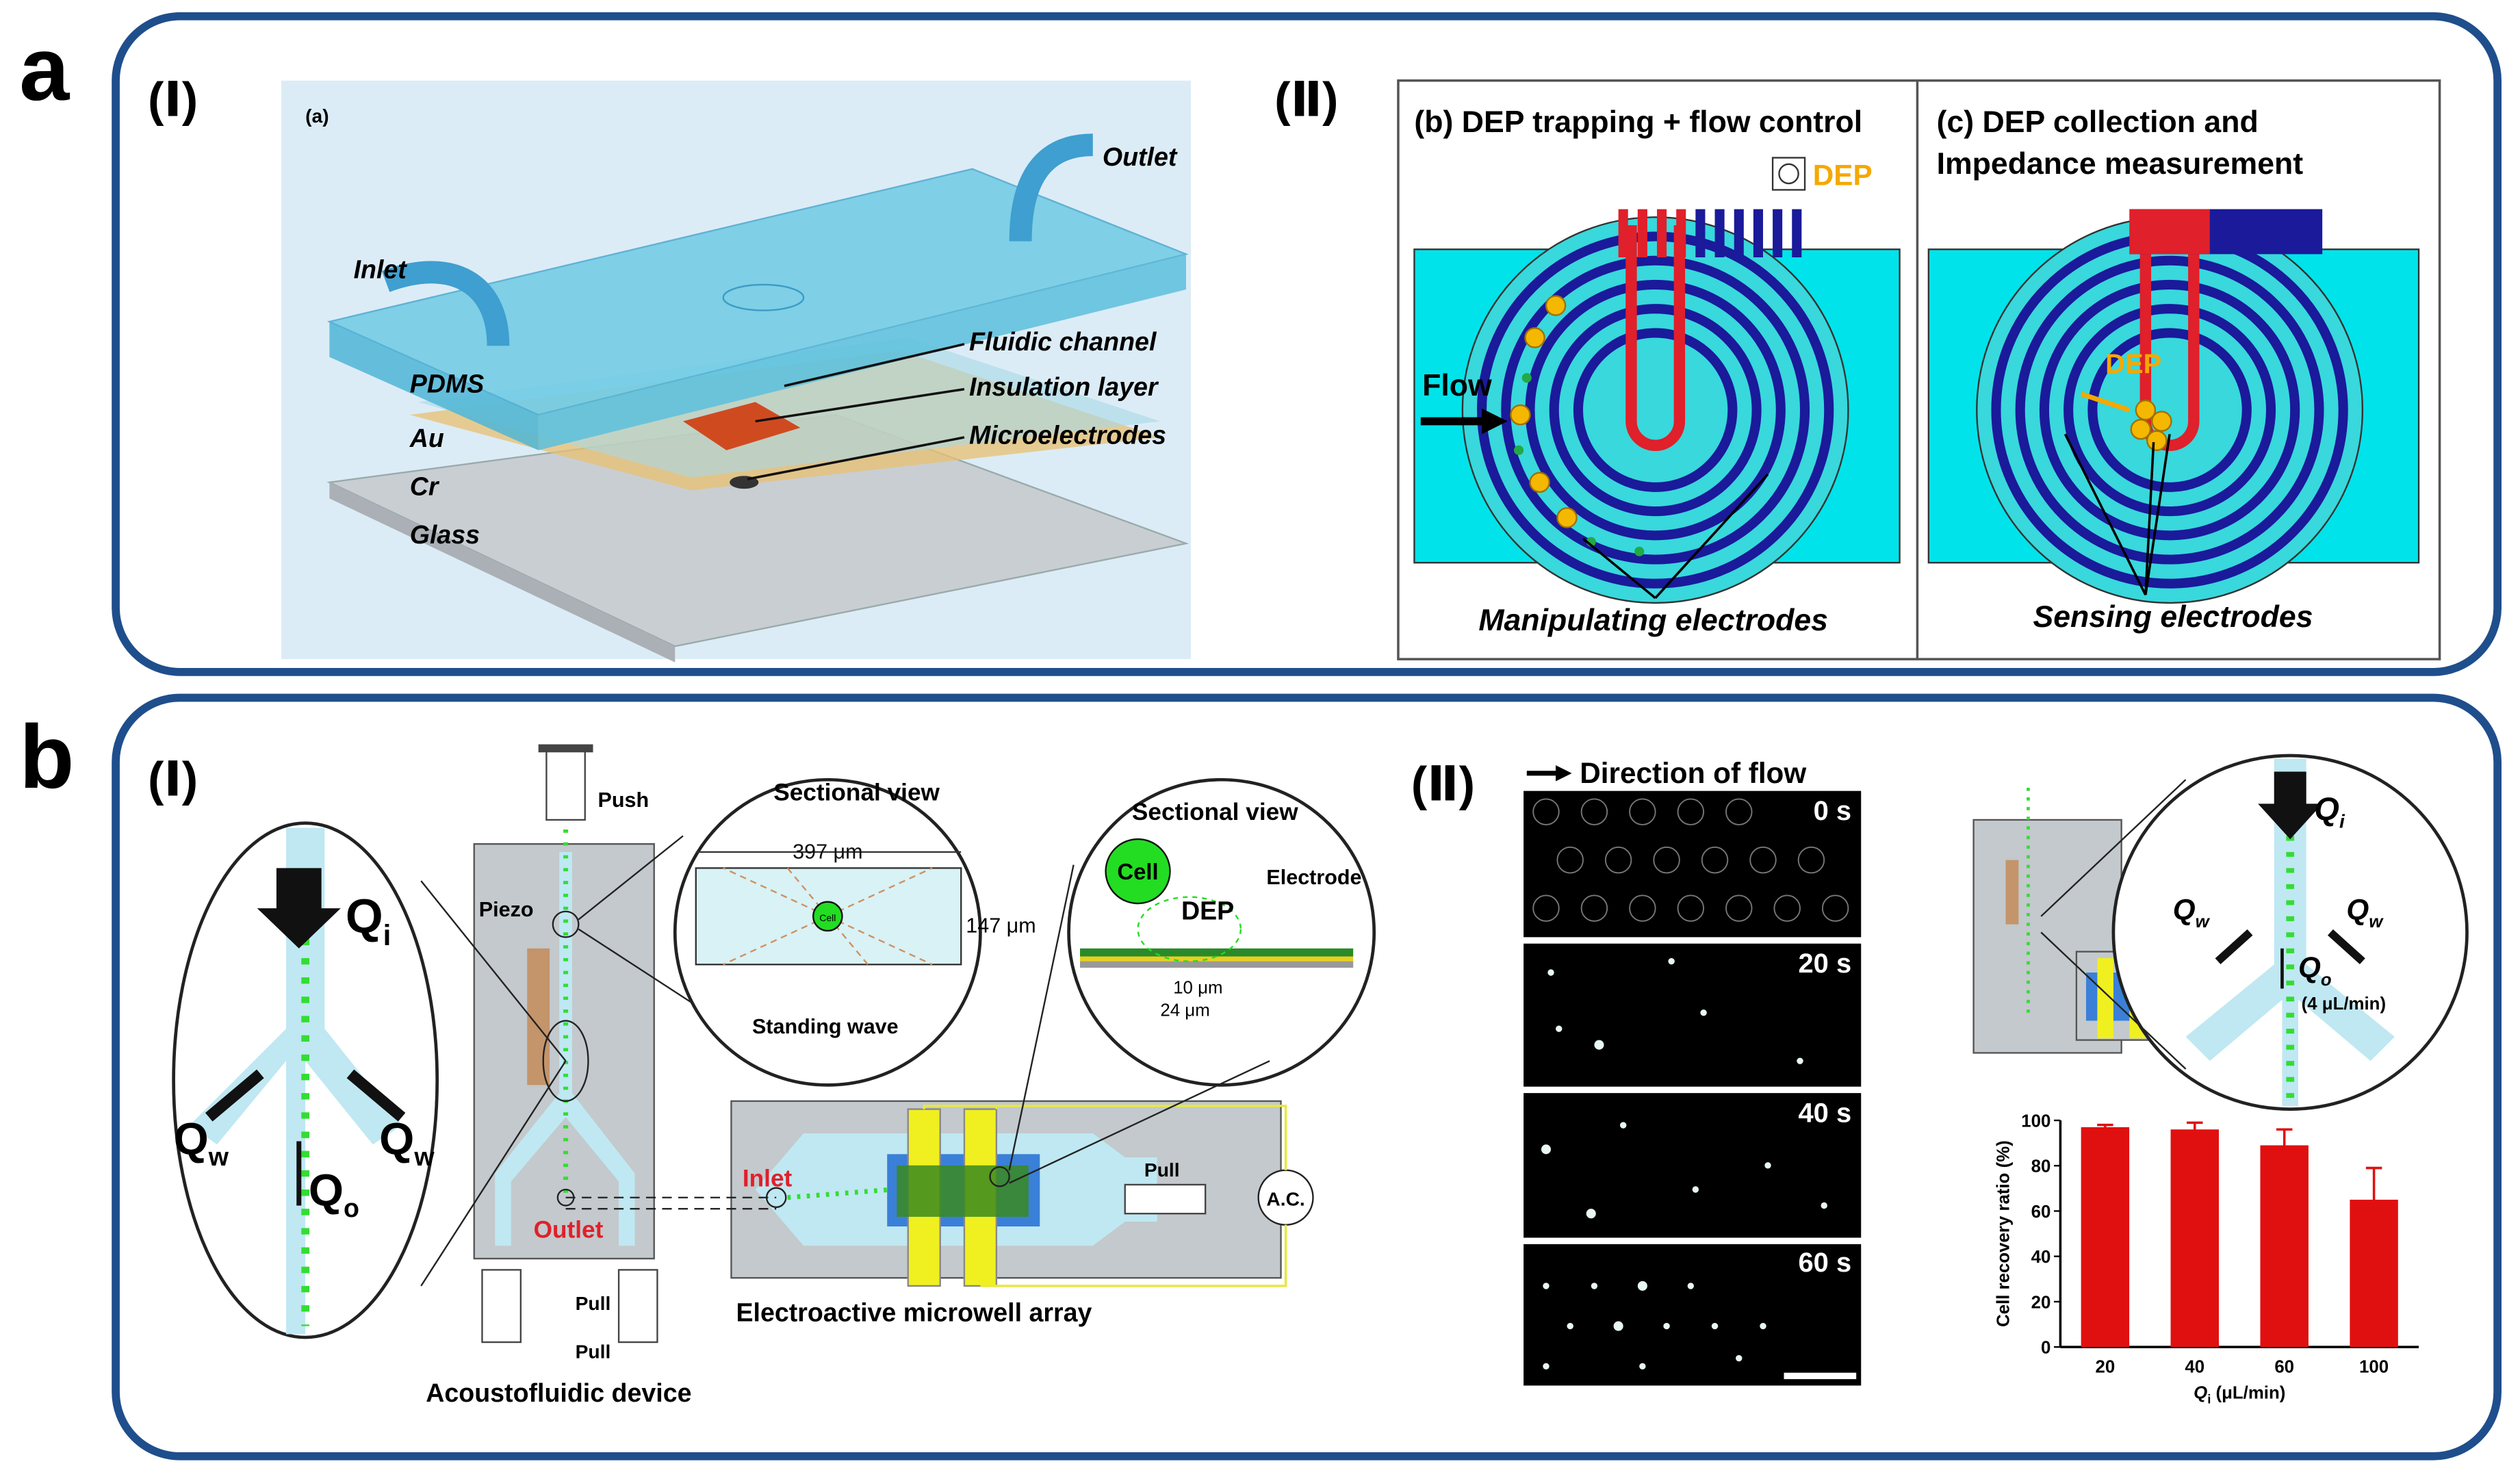  Describe the element at coordinates (2003, 1233) in the screenshot. I see `y-axis-label: Cell recovery ratio (%)` at that location.